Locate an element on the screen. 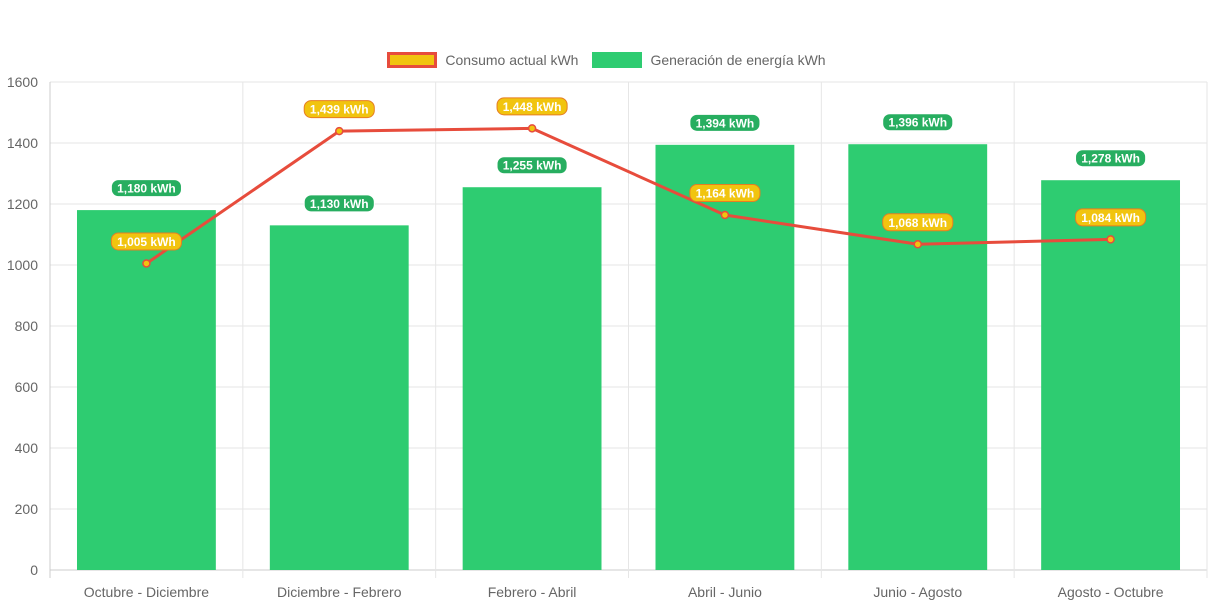 This screenshot has height=606, width=1213. x-tick-label: Abril - Junio is located at coordinates (725, 592).